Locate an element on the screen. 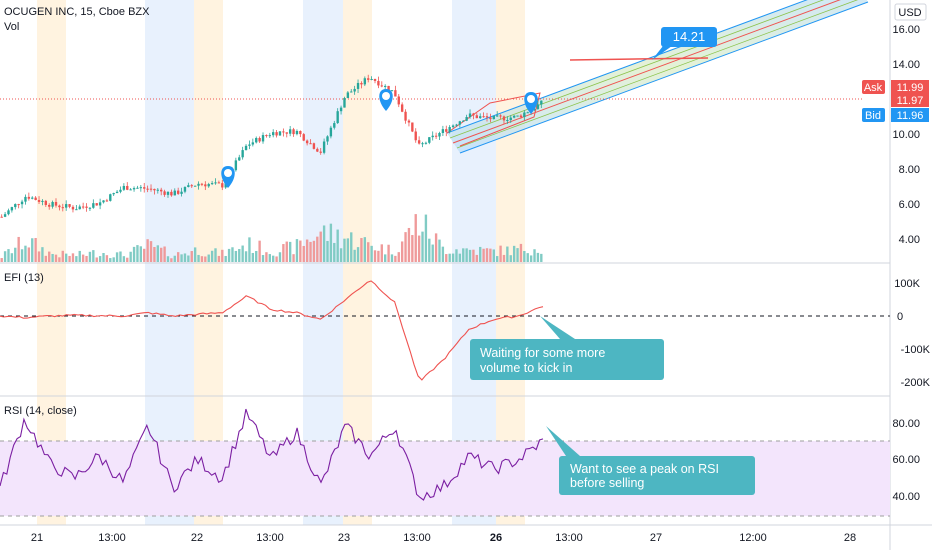  svg-text: 60.00 is located at coordinates (906, 460).